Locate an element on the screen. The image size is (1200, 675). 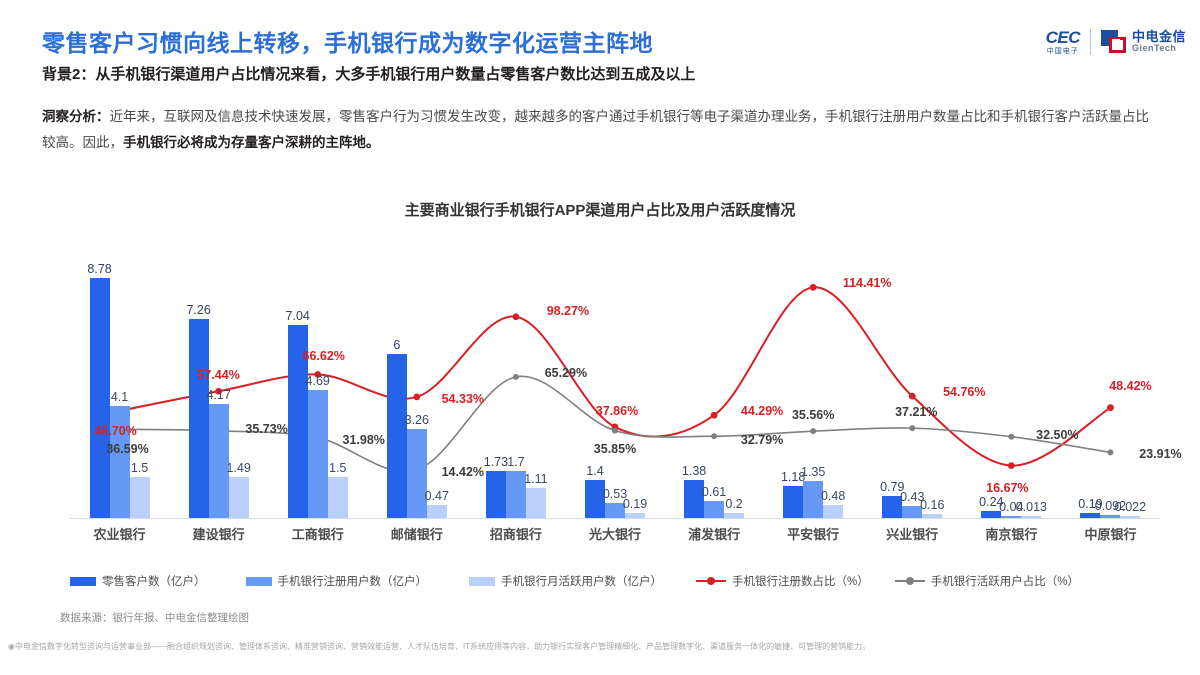
line-value-label: 66.62% is located at coordinates (323, 356).